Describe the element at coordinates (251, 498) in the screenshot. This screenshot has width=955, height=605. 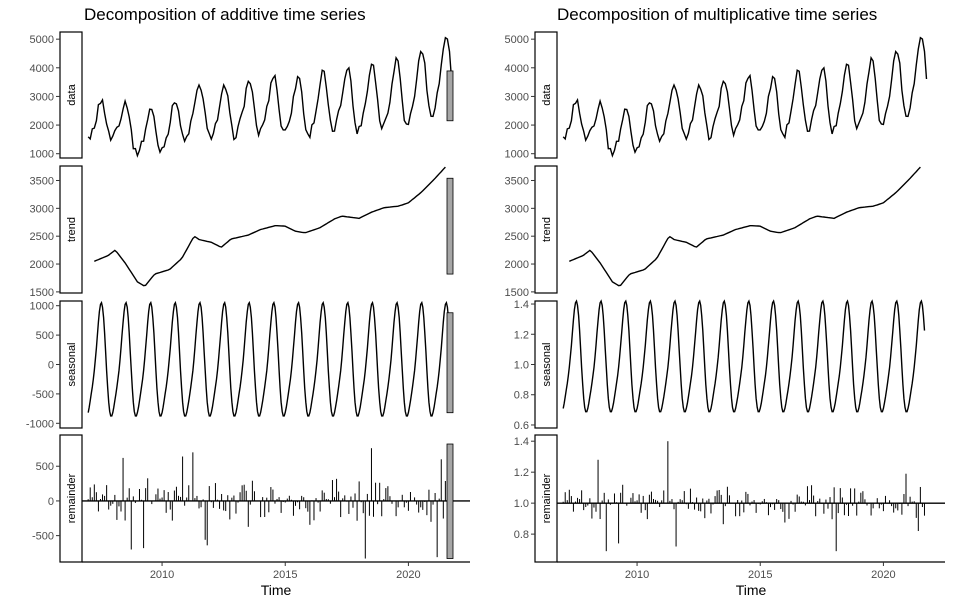
I see `panel-remainder: remainder 500 0 -500` at that location.